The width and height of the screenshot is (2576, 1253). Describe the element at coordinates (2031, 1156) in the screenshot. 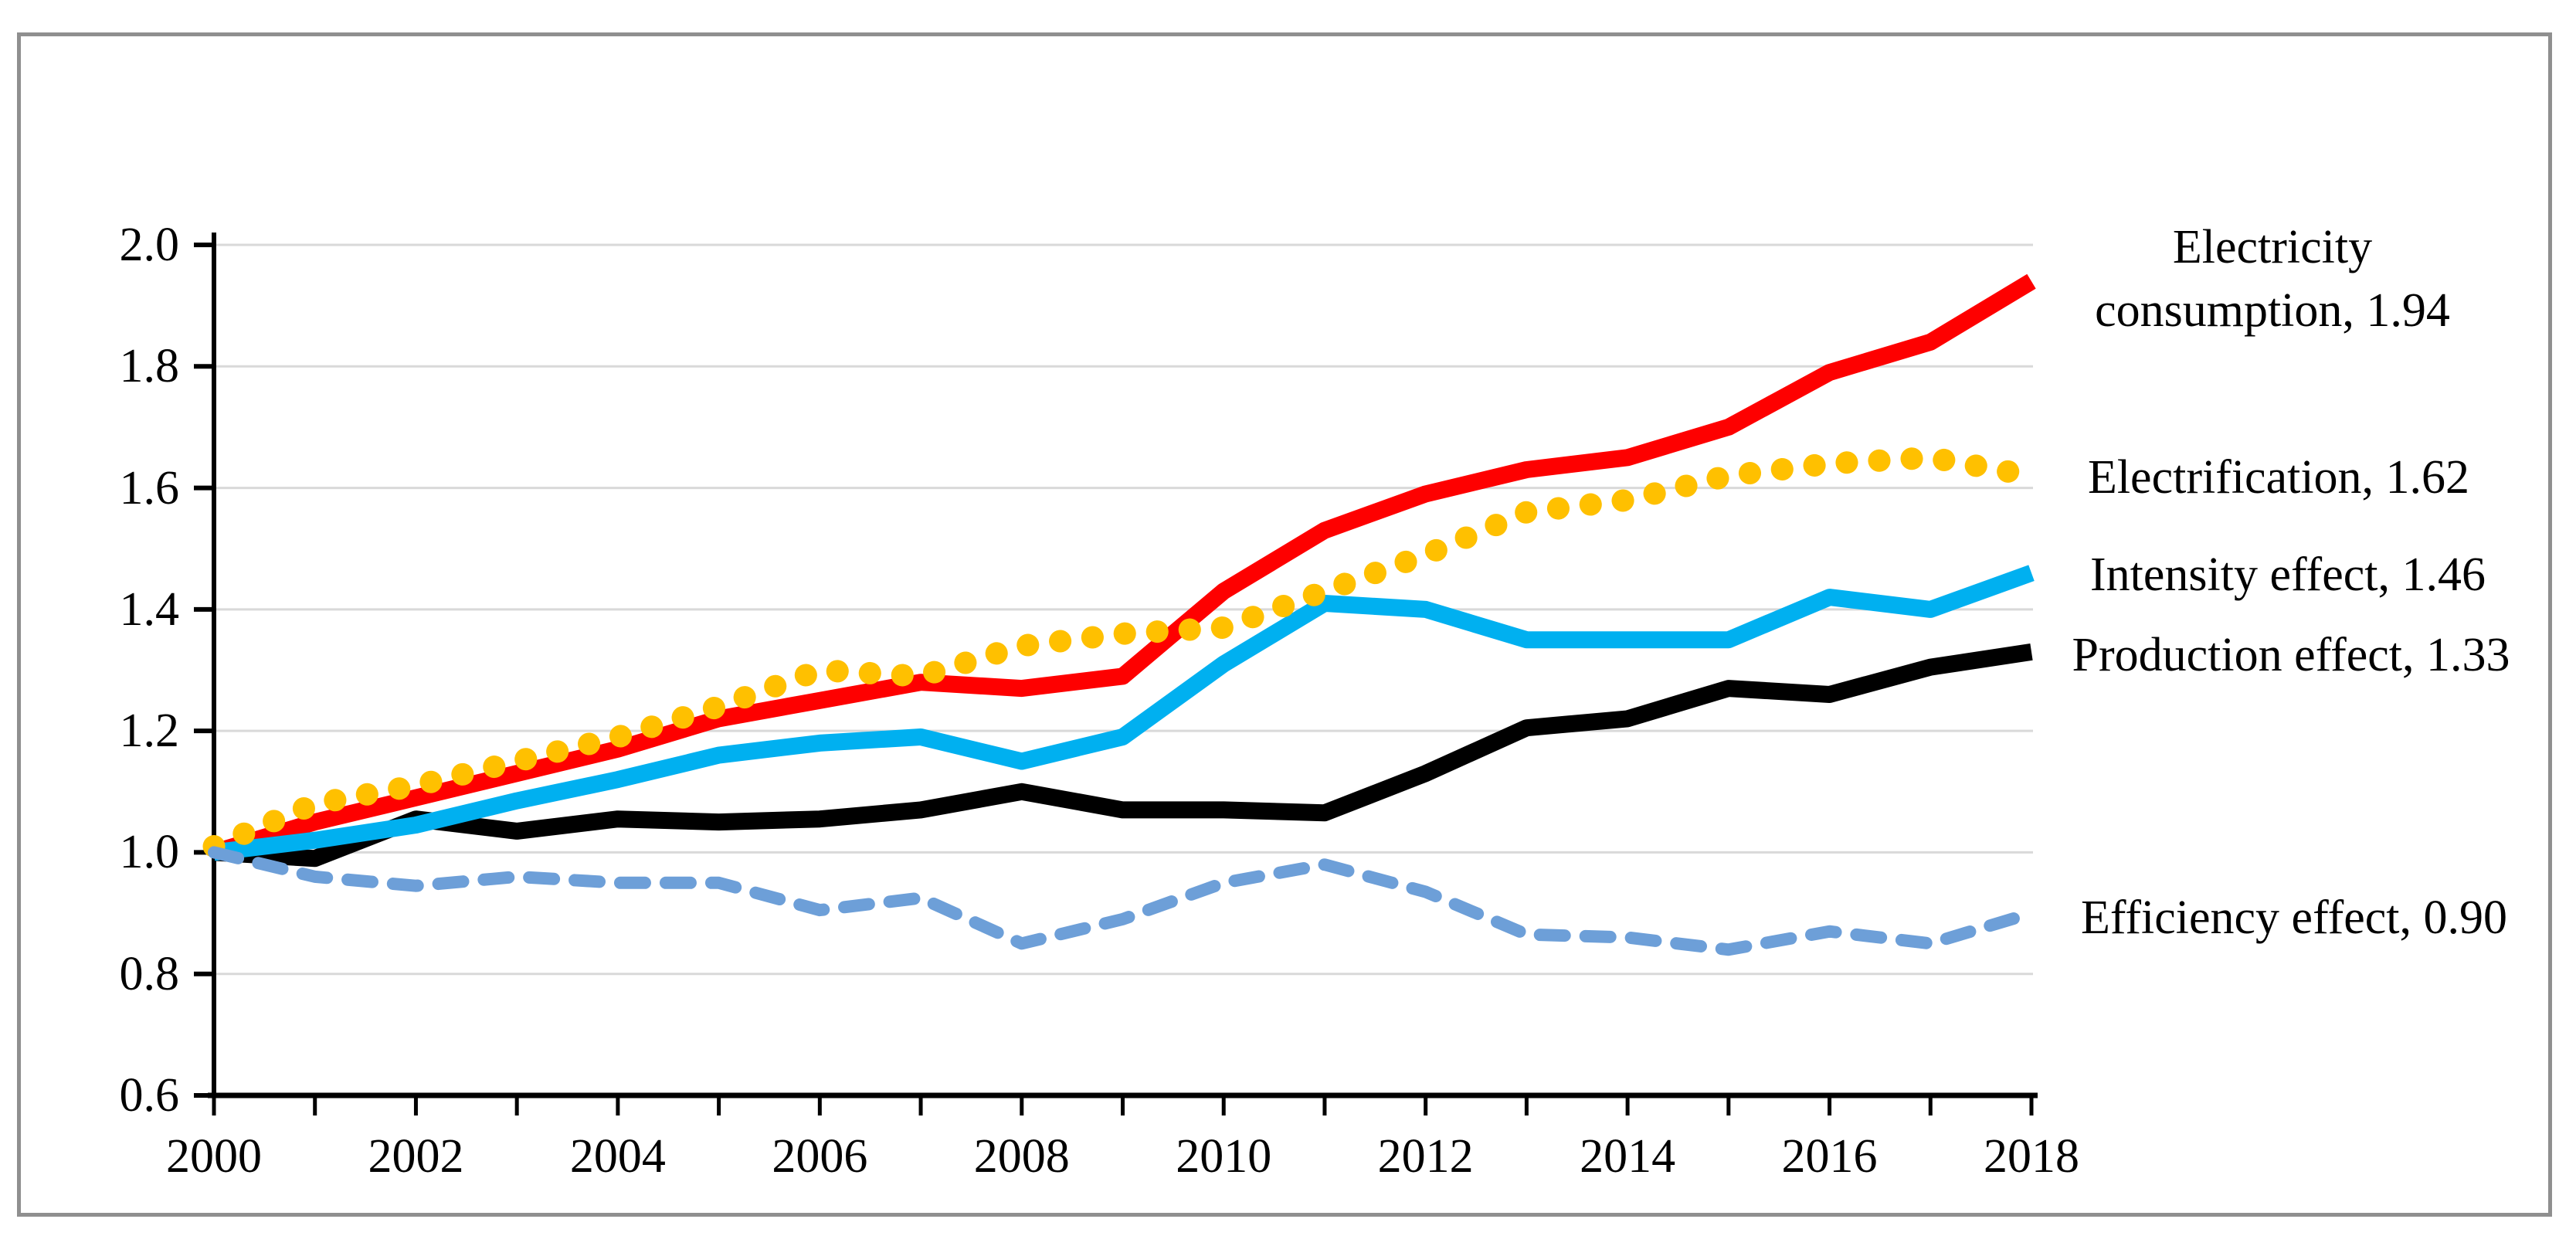

I see `x-tick-label: 2018` at that location.